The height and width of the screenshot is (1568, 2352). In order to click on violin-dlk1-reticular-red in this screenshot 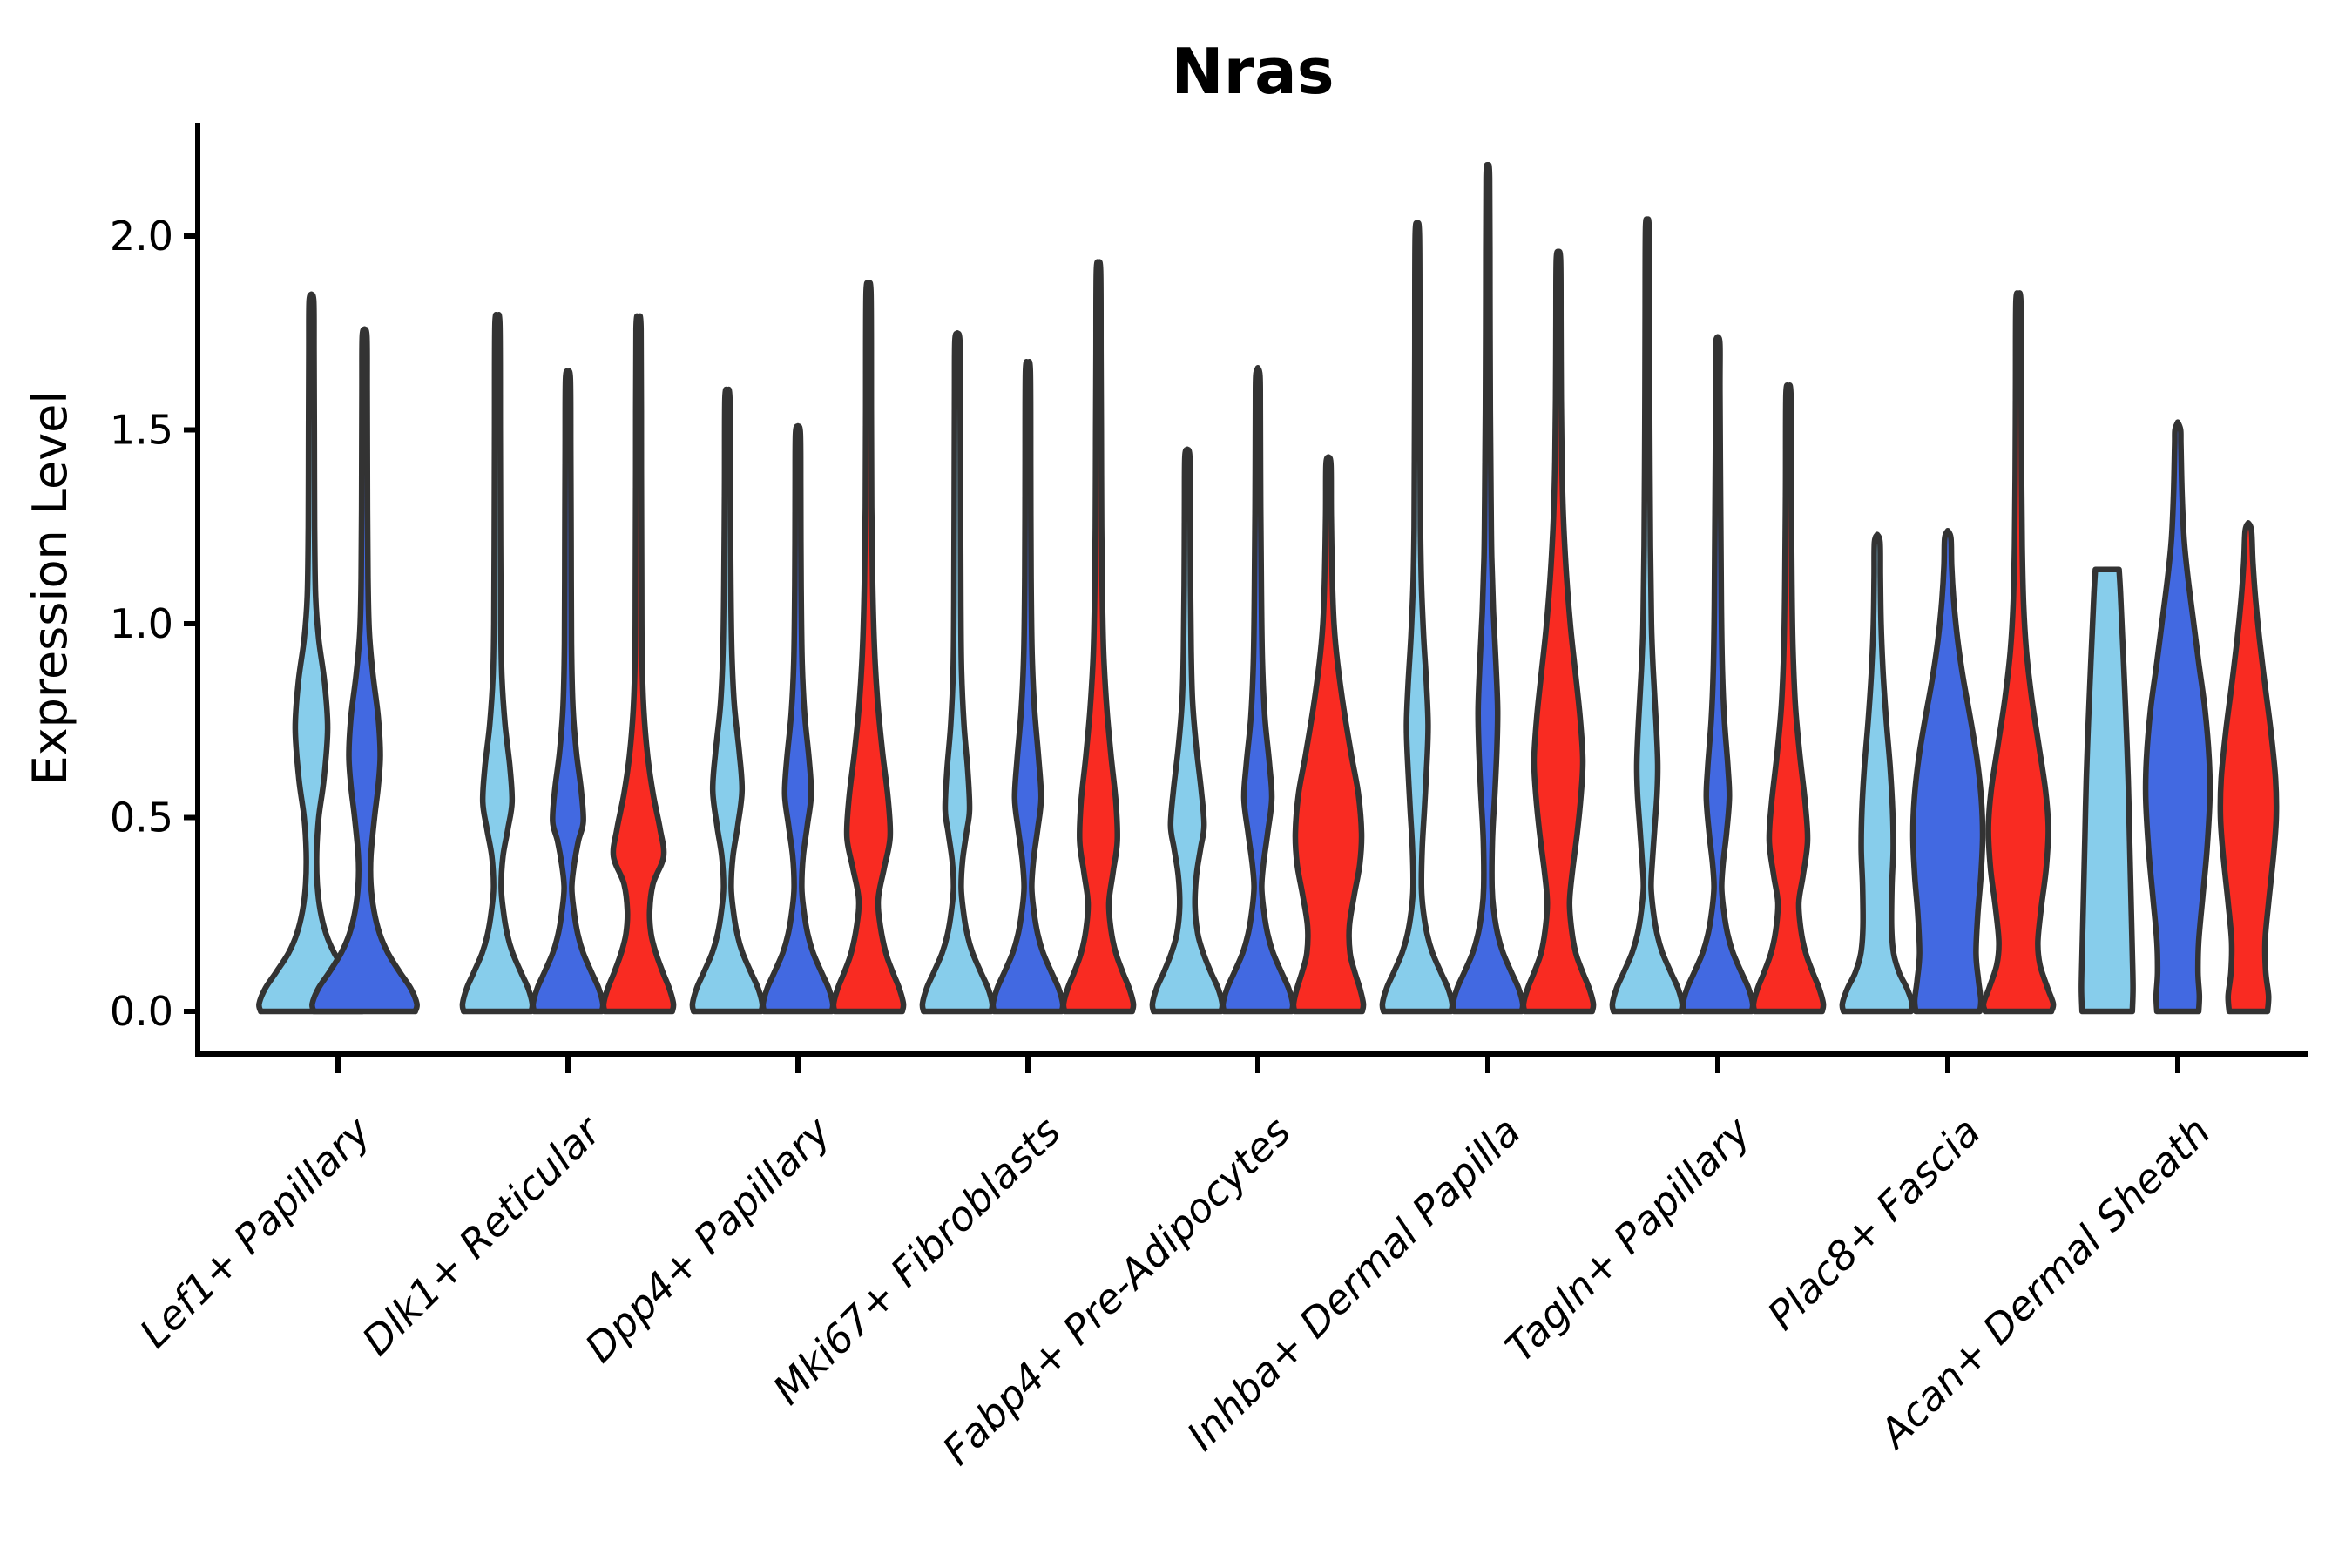, I will do `click(638, 664)`.